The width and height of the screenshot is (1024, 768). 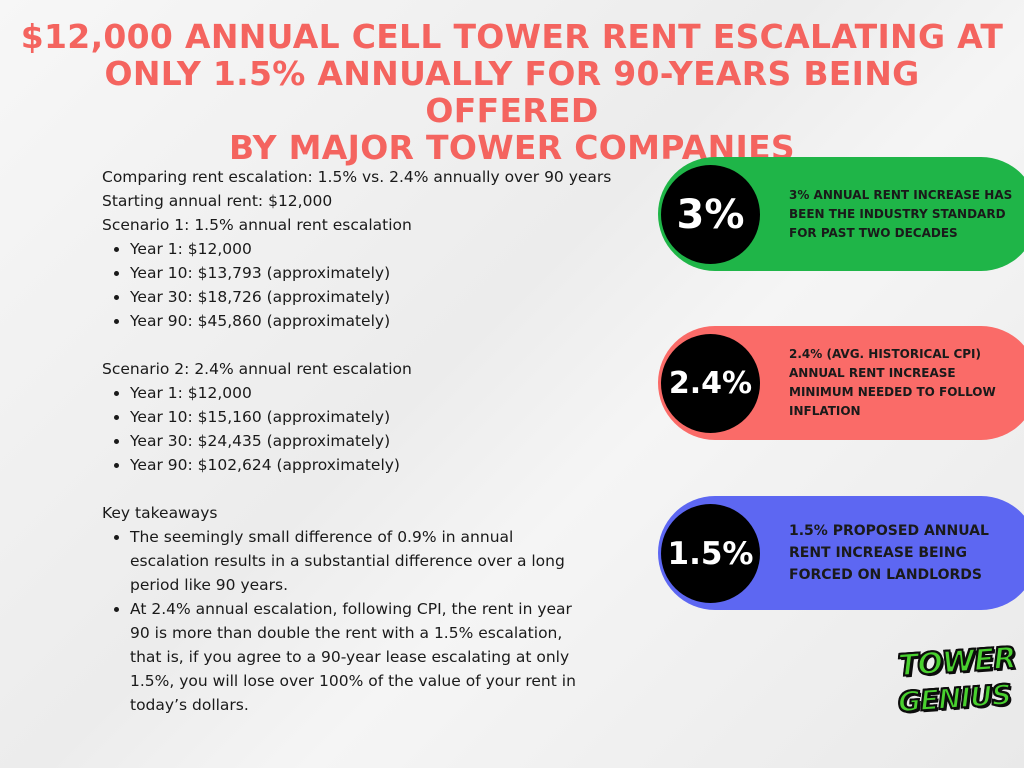 I want to click on badge-value: 2.4%, so click(x=710, y=383).